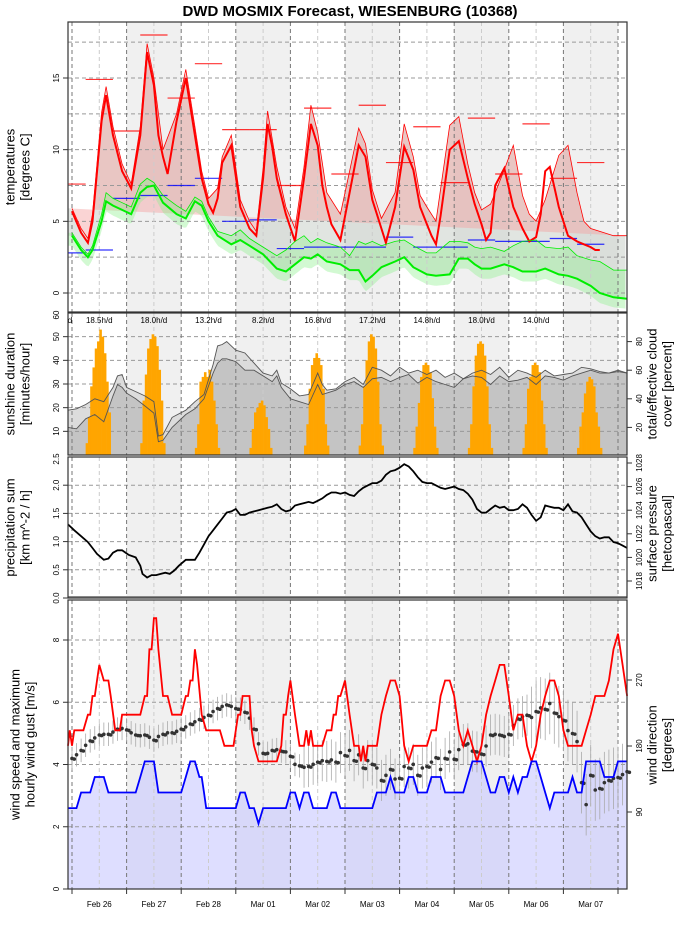 Image resolution: width=696 pixels, height=930 pixels. I want to click on cloud-y-tick-label: 20, so click(639, 426).